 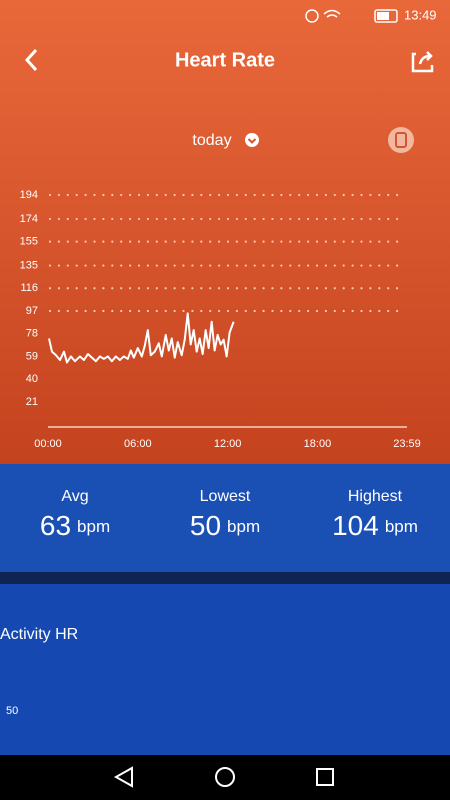 What do you see at coordinates (29, 219) in the screenshot?
I see `y-tick-label: 174` at bounding box center [29, 219].